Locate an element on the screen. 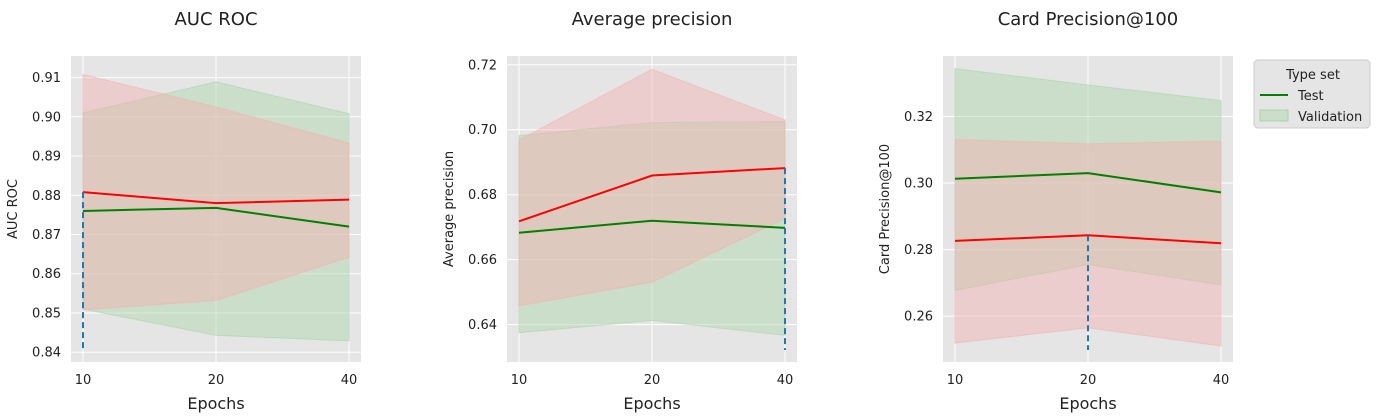 The image size is (1383, 416). y-tick-label: 0.68 is located at coordinates (482, 195).